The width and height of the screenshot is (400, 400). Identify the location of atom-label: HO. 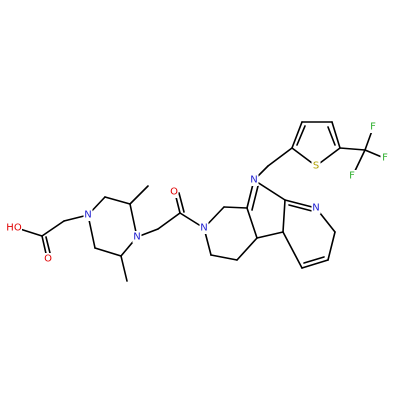
(14, 228).